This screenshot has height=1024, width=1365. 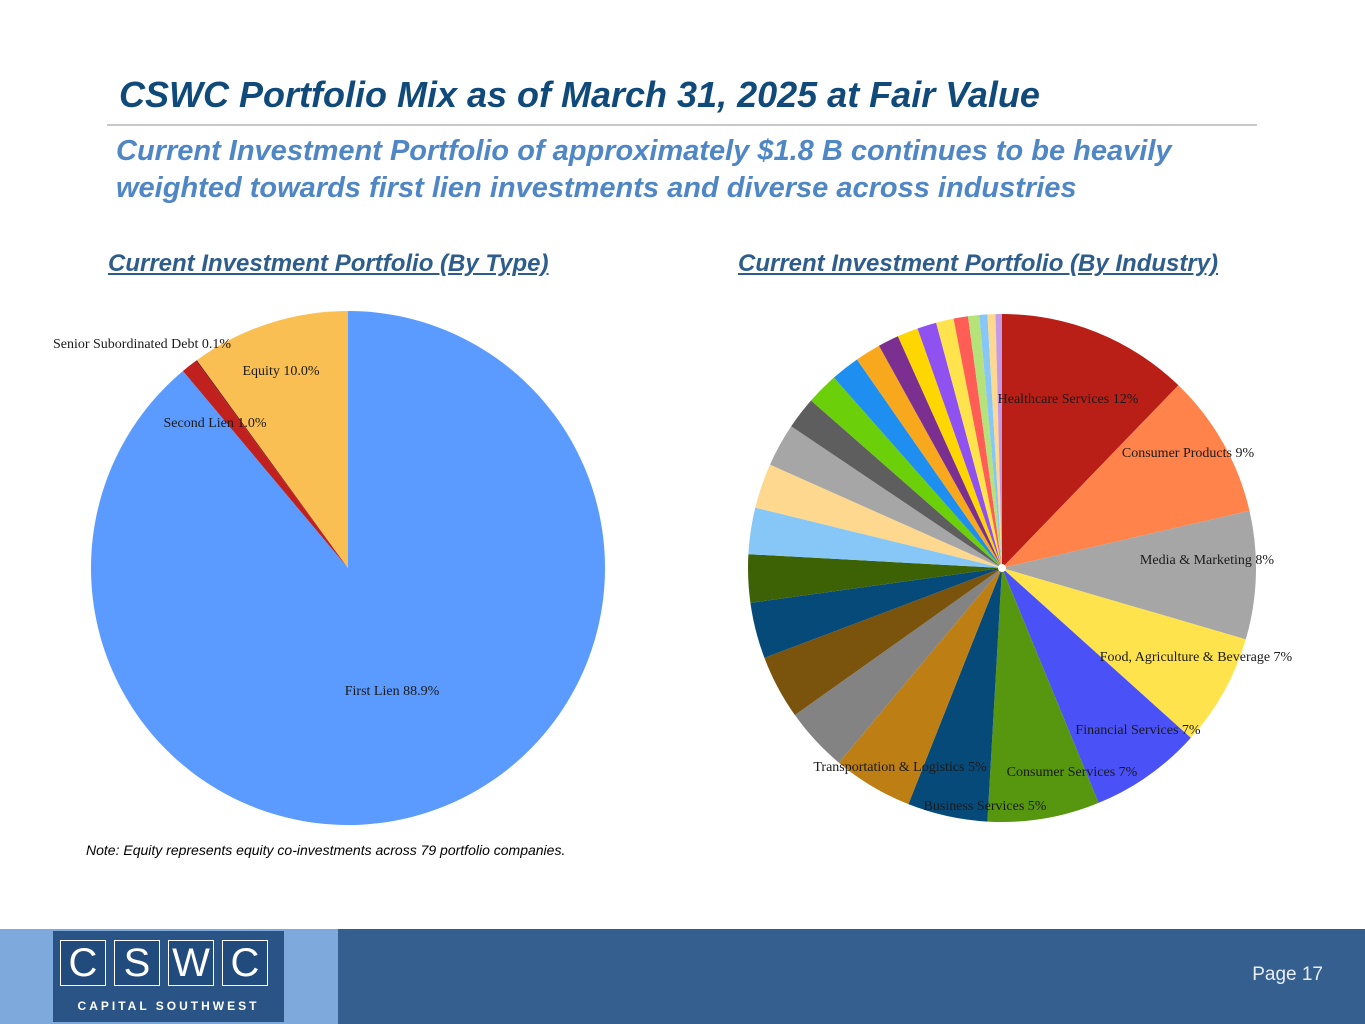 I want to click on industry-label: Financial Services 7%, so click(x=1138, y=730).